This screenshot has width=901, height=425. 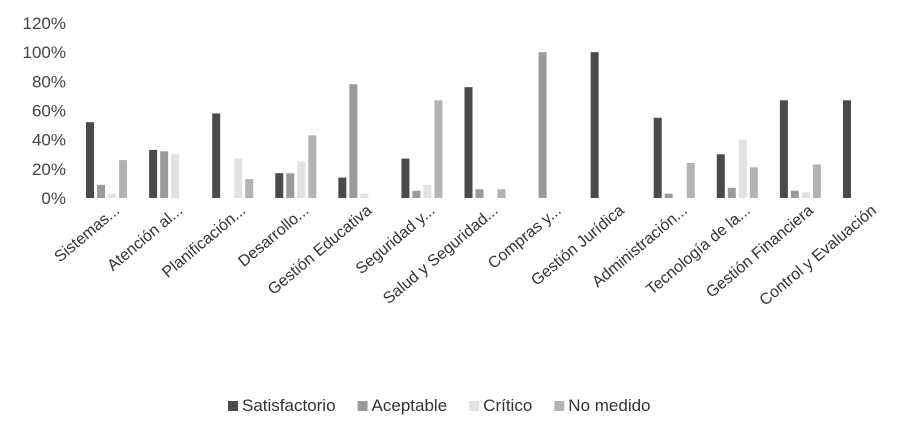 I want to click on legend-item: No medido, so click(x=602, y=405).